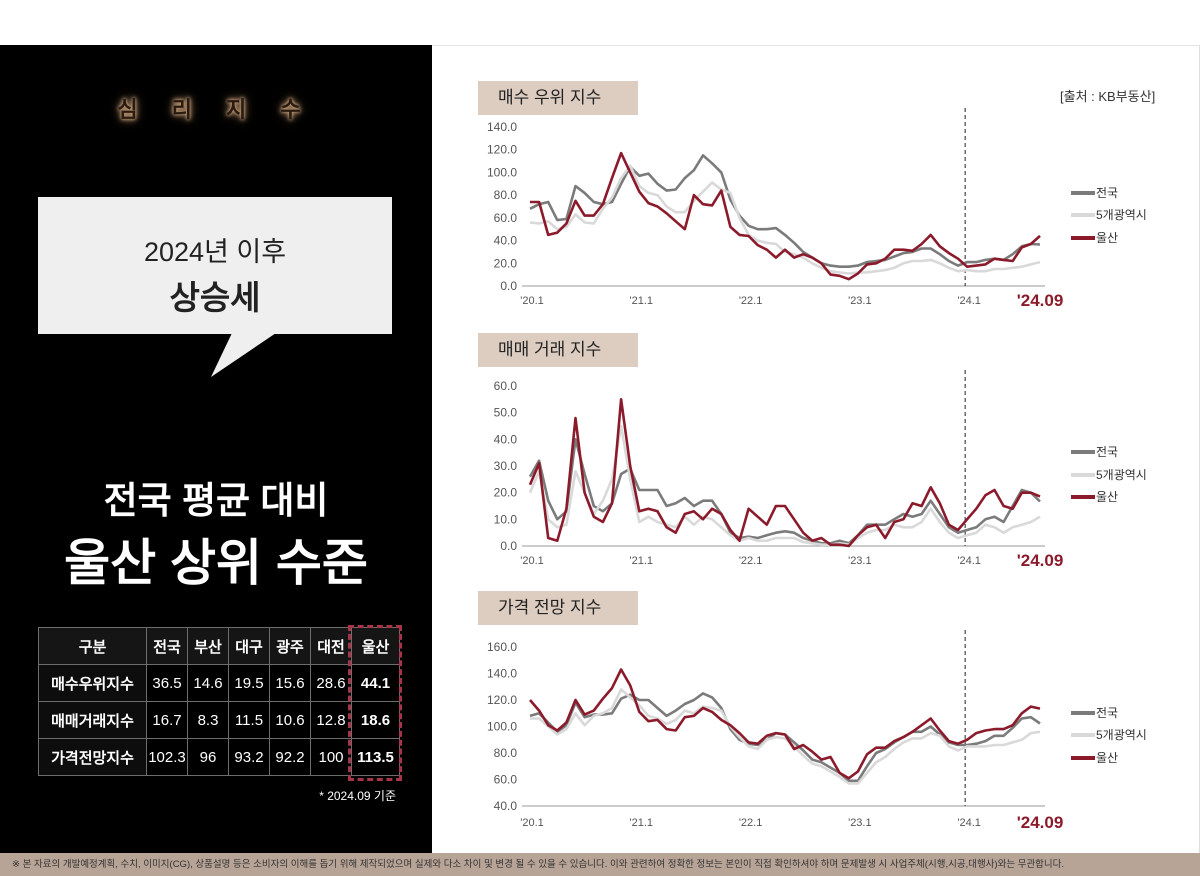 Image resolution: width=1200 pixels, height=876 pixels. Describe the element at coordinates (506, 519) in the screenshot. I see `y-tick-label: 10.0` at that location.